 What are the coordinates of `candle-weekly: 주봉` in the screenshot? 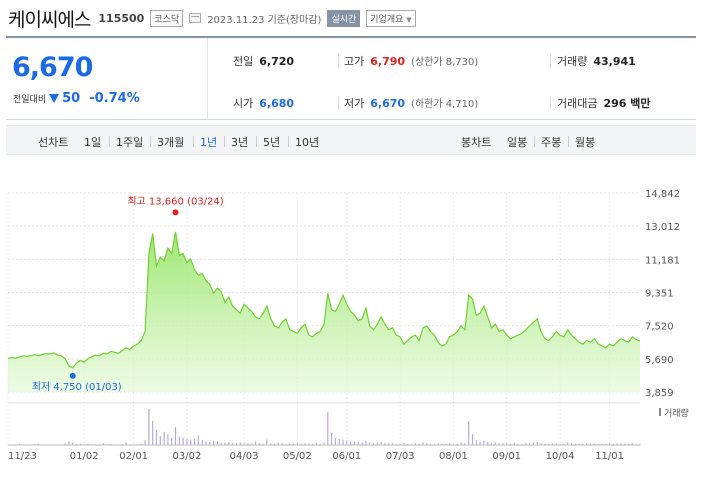 It's located at (551, 142).